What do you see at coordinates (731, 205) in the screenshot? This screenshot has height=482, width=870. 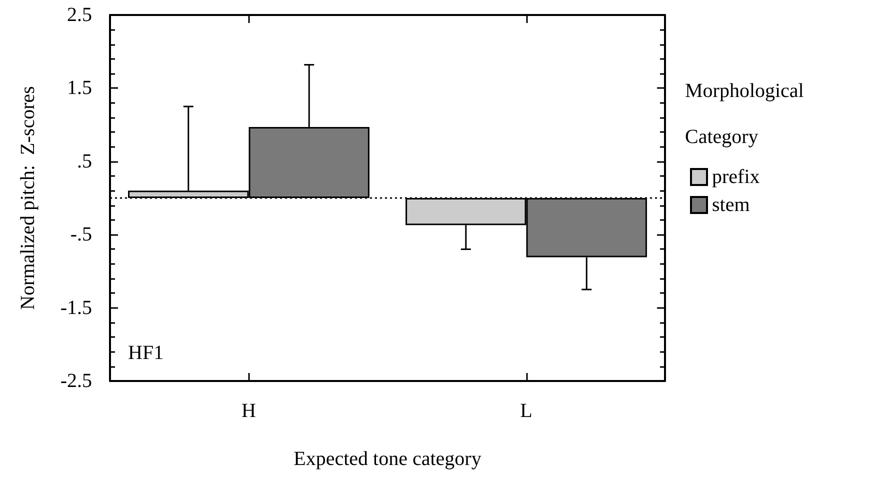 I see `legend-label: stem` at bounding box center [731, 205].